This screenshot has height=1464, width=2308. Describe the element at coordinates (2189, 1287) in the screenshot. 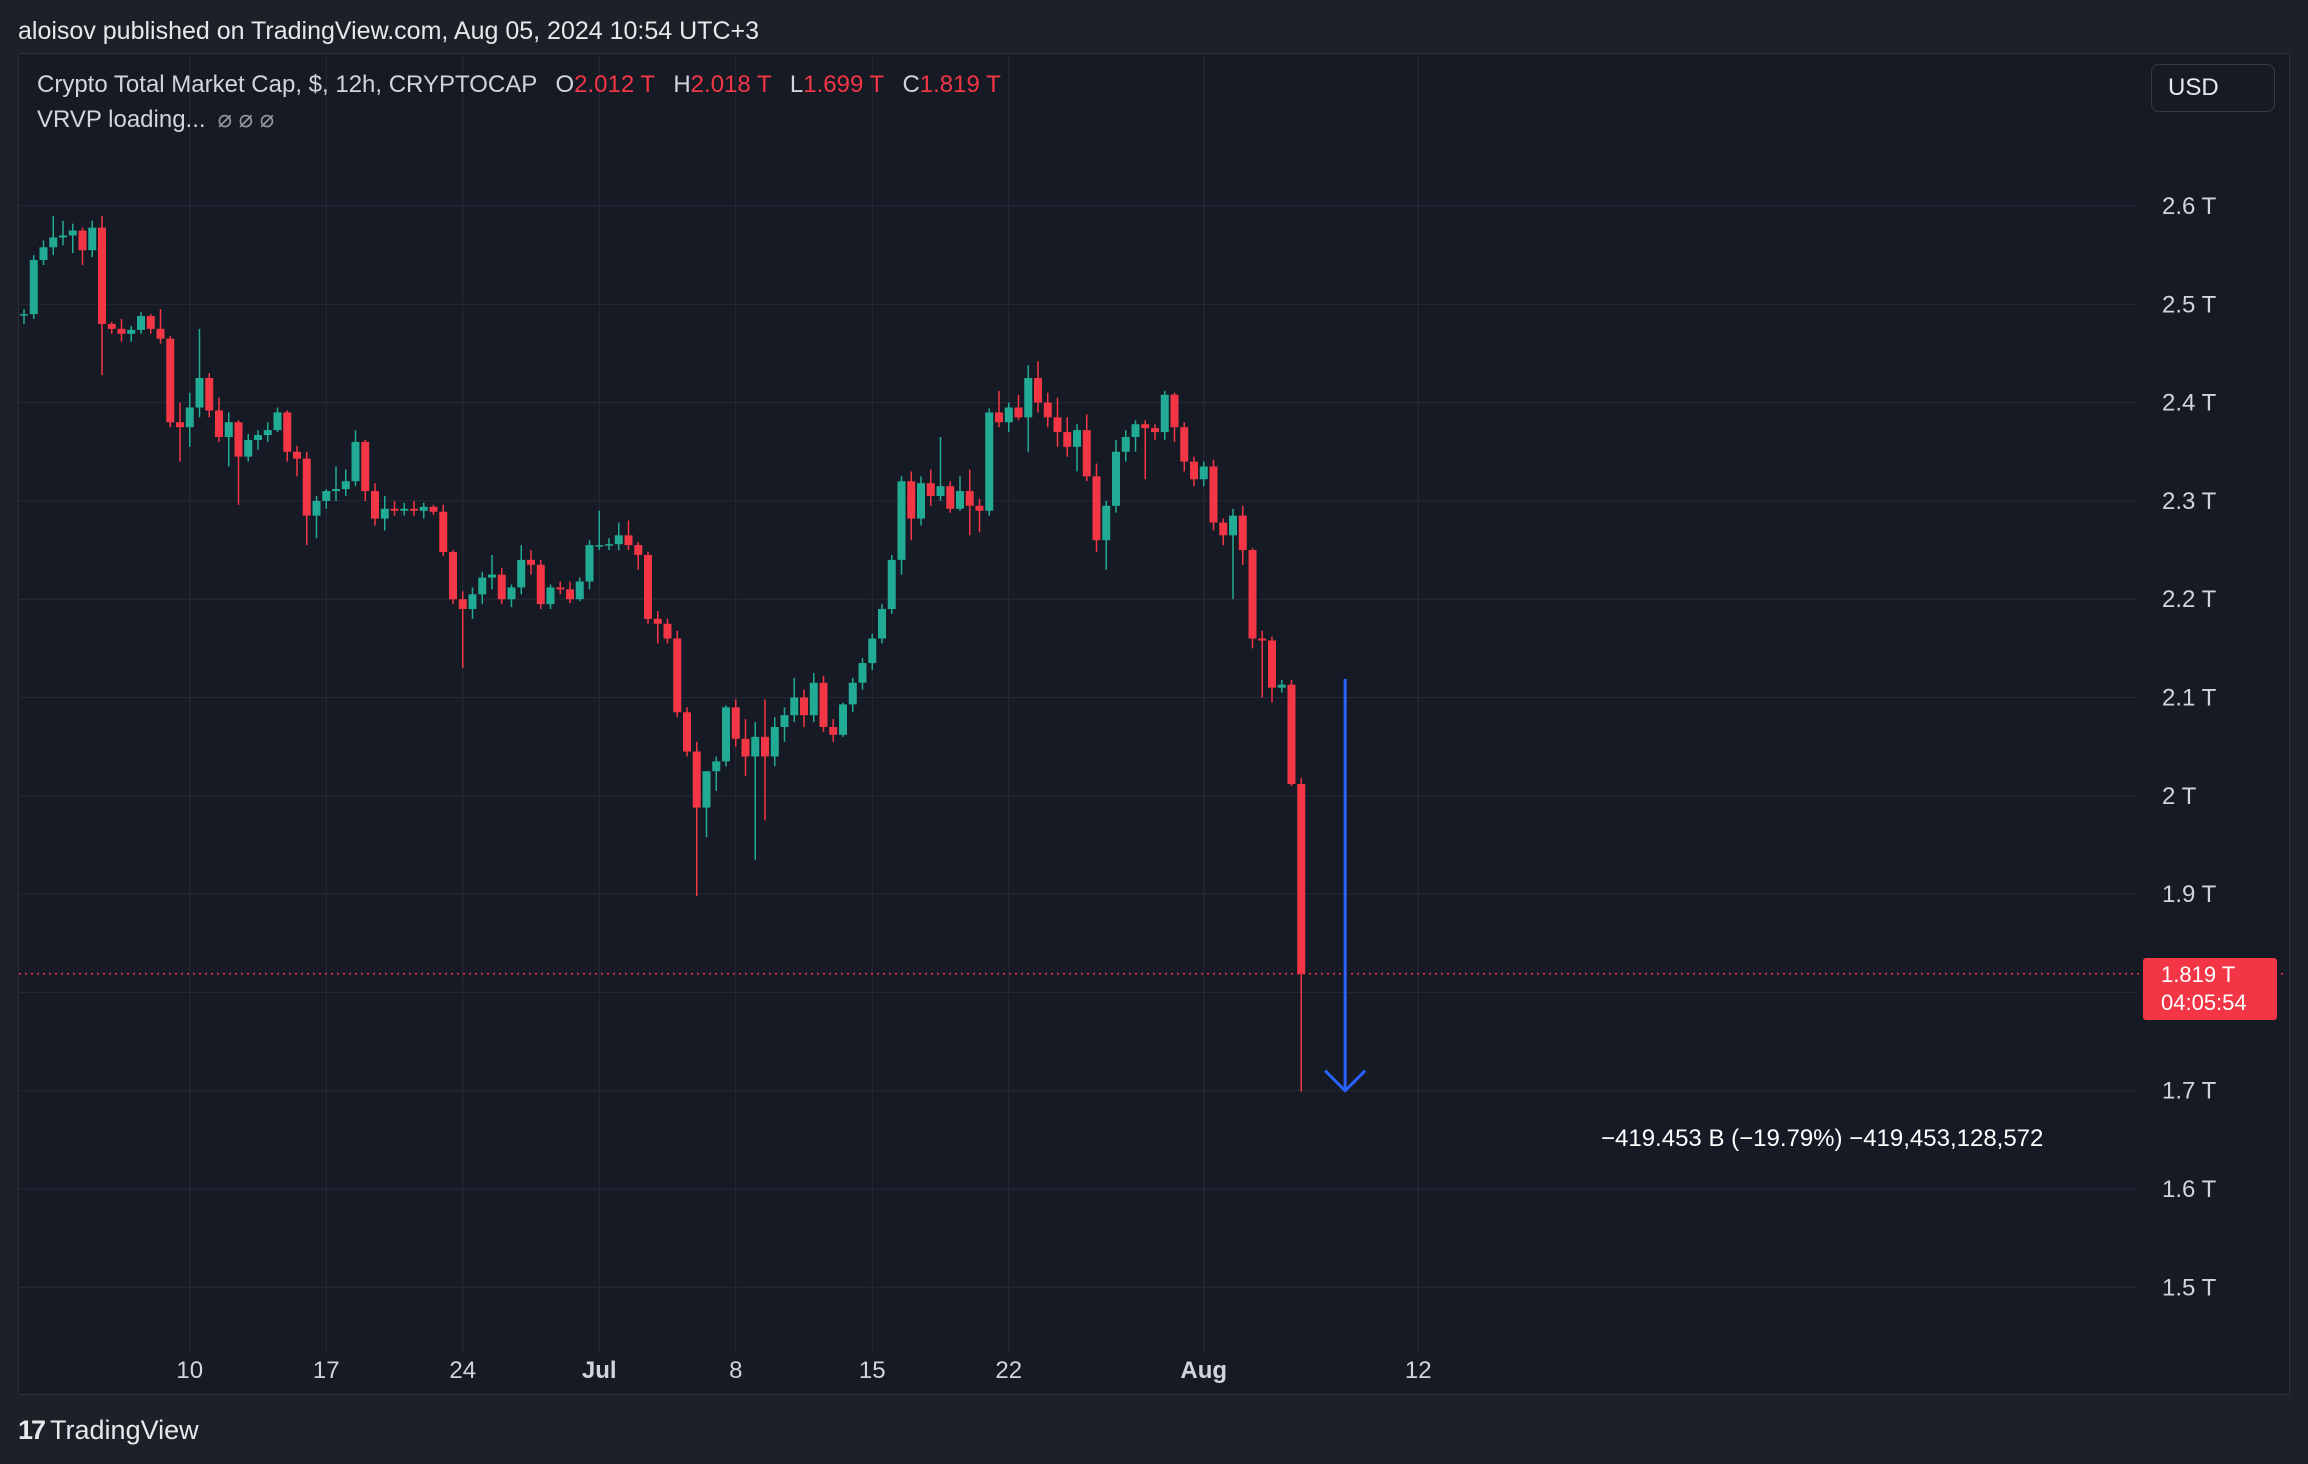

I see `y-tick-label: 1.5 T` at that location.